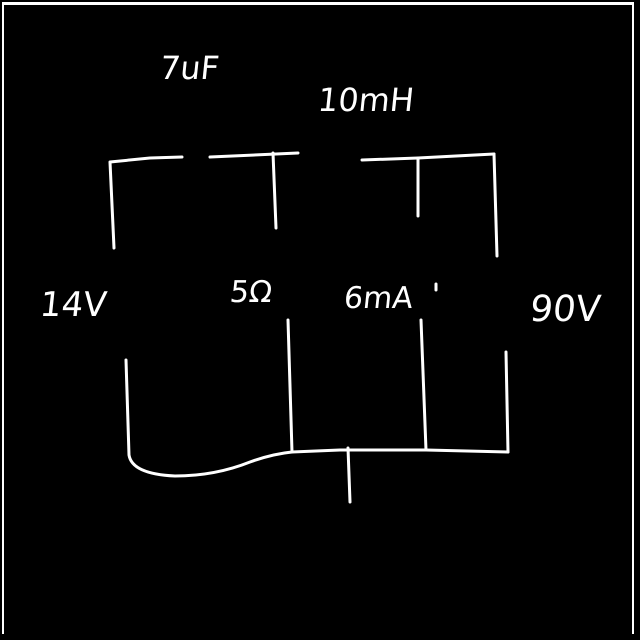 The image size is (640, 640). I want to click on wire-resistor-branch-bottom, so click(290, 386).